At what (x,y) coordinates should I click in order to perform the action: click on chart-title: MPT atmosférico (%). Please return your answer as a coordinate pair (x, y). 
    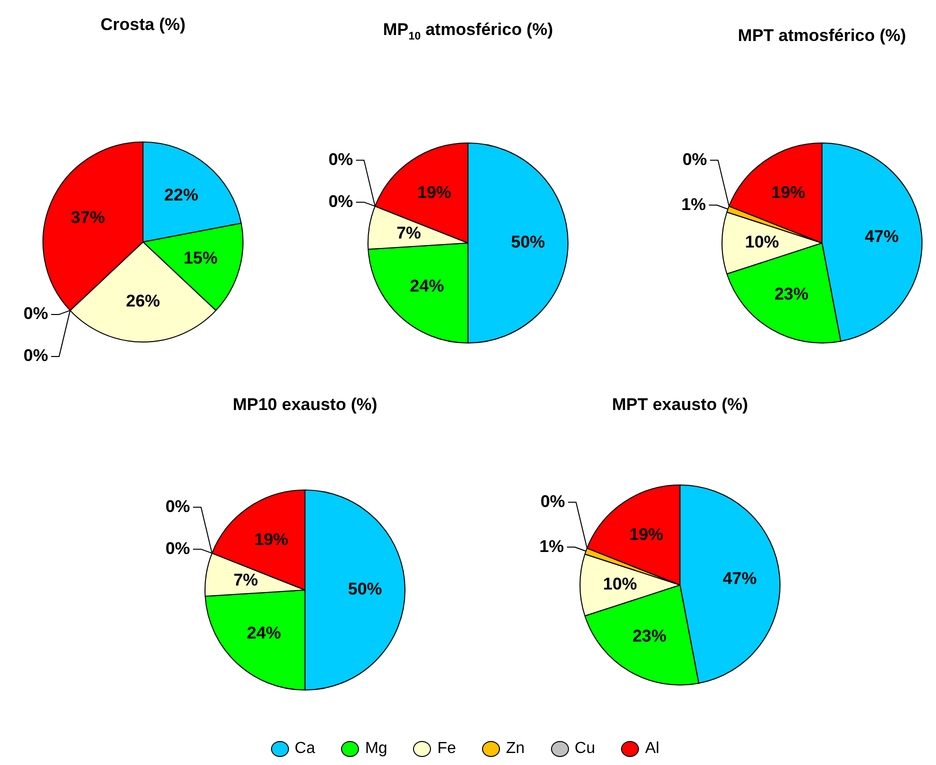
    Looking at the image, I should click on (822, 36).